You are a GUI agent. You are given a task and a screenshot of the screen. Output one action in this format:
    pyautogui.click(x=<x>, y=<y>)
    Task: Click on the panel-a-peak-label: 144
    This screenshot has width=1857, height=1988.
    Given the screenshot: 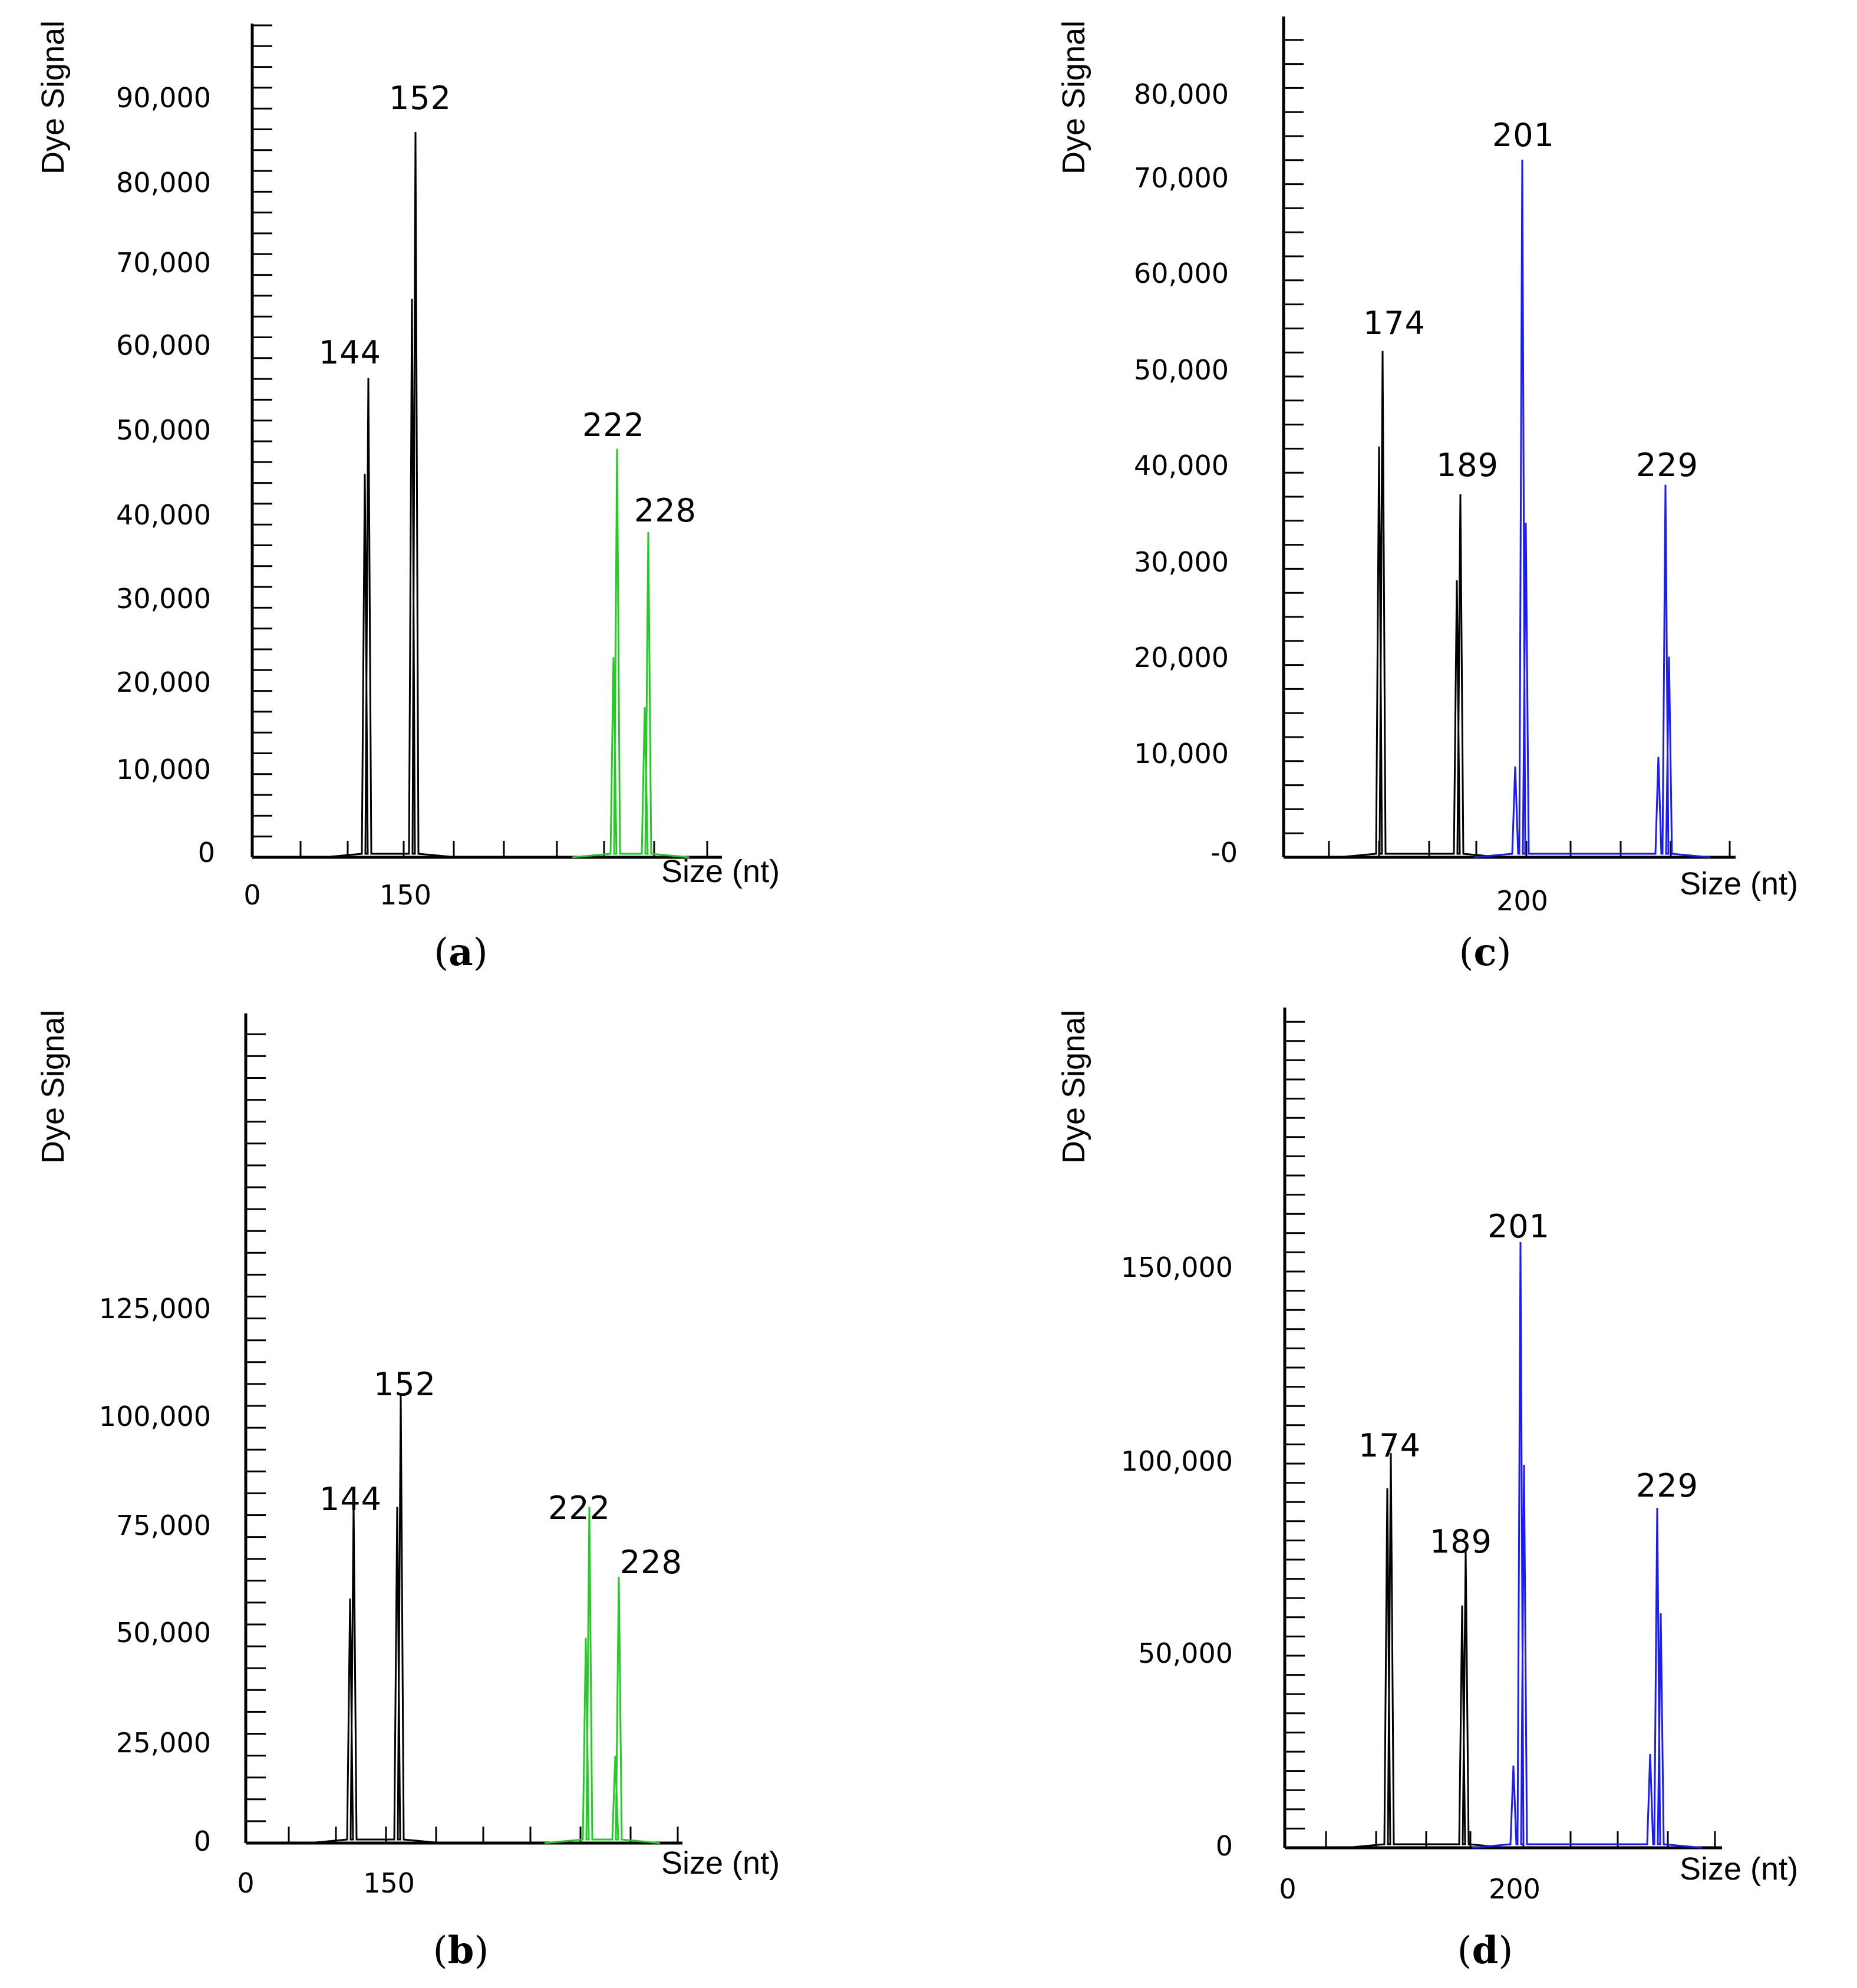 What is the action you would take?
    pyautogui.click(x=350, y=352)
    